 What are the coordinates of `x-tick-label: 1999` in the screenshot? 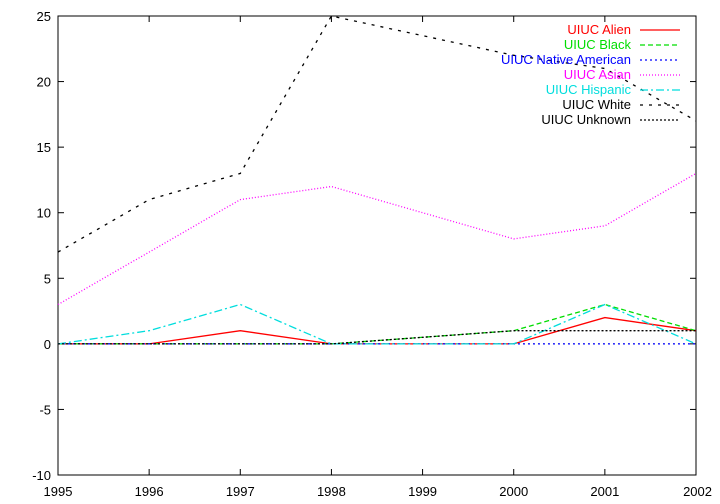 It's located at (422, 491).